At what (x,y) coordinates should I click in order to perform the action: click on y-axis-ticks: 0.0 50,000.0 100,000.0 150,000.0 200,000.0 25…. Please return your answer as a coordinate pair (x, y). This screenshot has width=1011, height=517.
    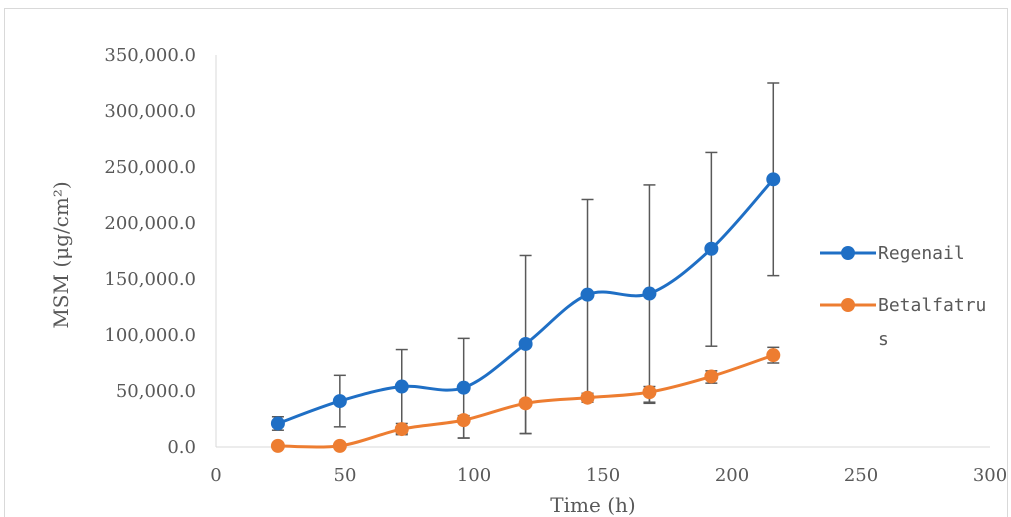
    Looking at the image, I should click on (150, 251).